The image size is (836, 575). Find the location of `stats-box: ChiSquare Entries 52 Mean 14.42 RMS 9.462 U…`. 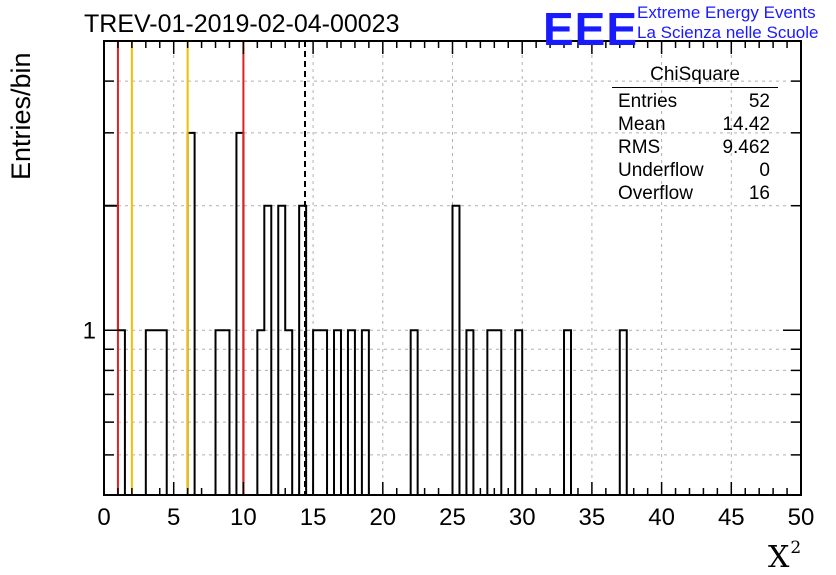

stats-box: ChiSquare Entries 52 Mean 14.42 RMS 9.462 U… is located at coordinates (695, 134).